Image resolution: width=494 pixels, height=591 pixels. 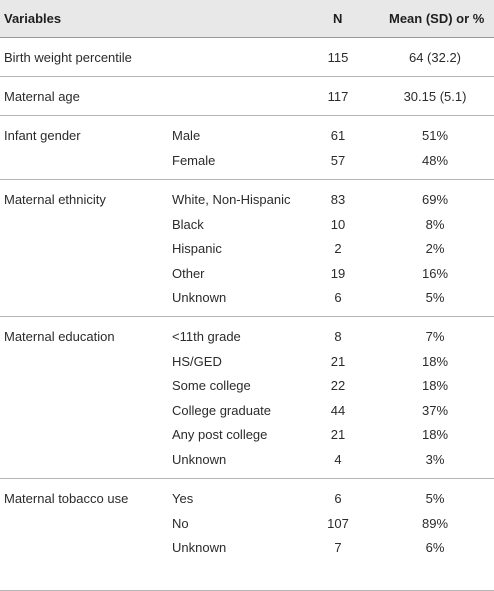 I want to click on mean-value: 69%, so click(x=435, y=199).